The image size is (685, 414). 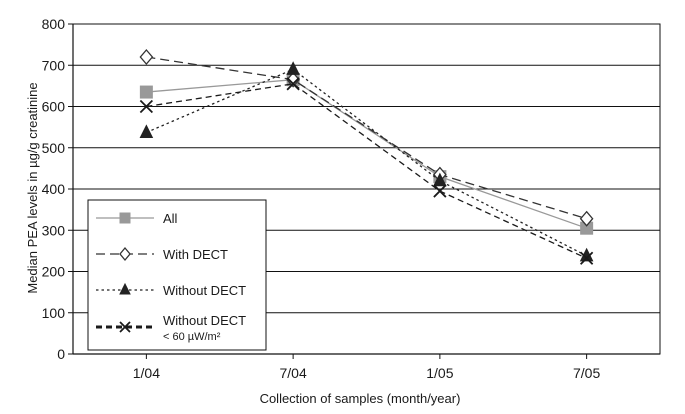 I want to click on x-tick-label: 7/05, so click(x=586, y=373).